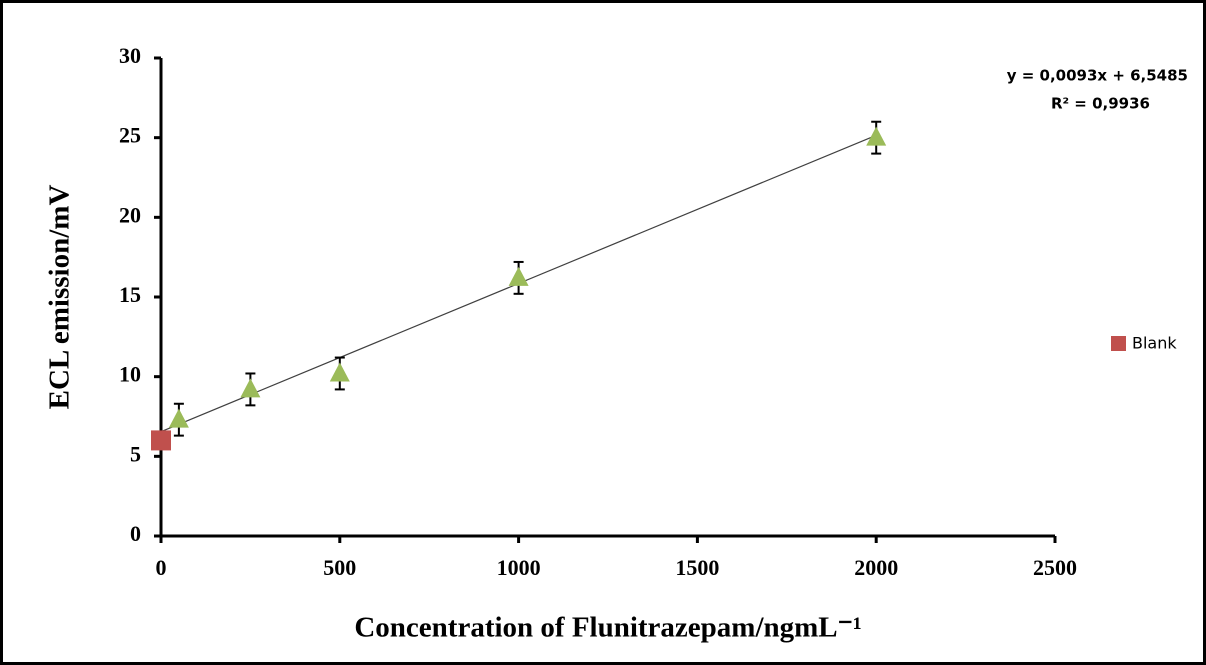 The image size is (1206, 665). What do you see at coordinates (130, 294) in the screenshot?
I see `y-tick-label: 15` at bounding box center [130, 294].